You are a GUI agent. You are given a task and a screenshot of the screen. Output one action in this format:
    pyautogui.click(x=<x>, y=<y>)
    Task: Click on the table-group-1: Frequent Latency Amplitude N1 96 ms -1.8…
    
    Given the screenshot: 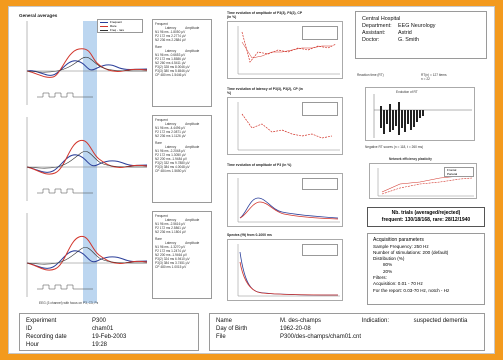 What is the action you would take?
    pyautogui.click(x=182, y=63)
    